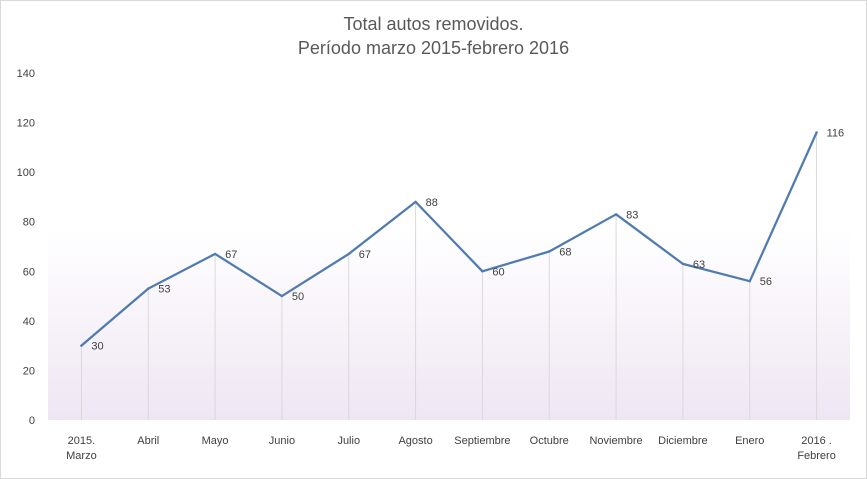 Image resolution: width=867 pixels, height=479 pixels. What do you see at coordinates (164, 290) in the screenshot?
I see `data-label: 53` at bounding box center [164, 290].